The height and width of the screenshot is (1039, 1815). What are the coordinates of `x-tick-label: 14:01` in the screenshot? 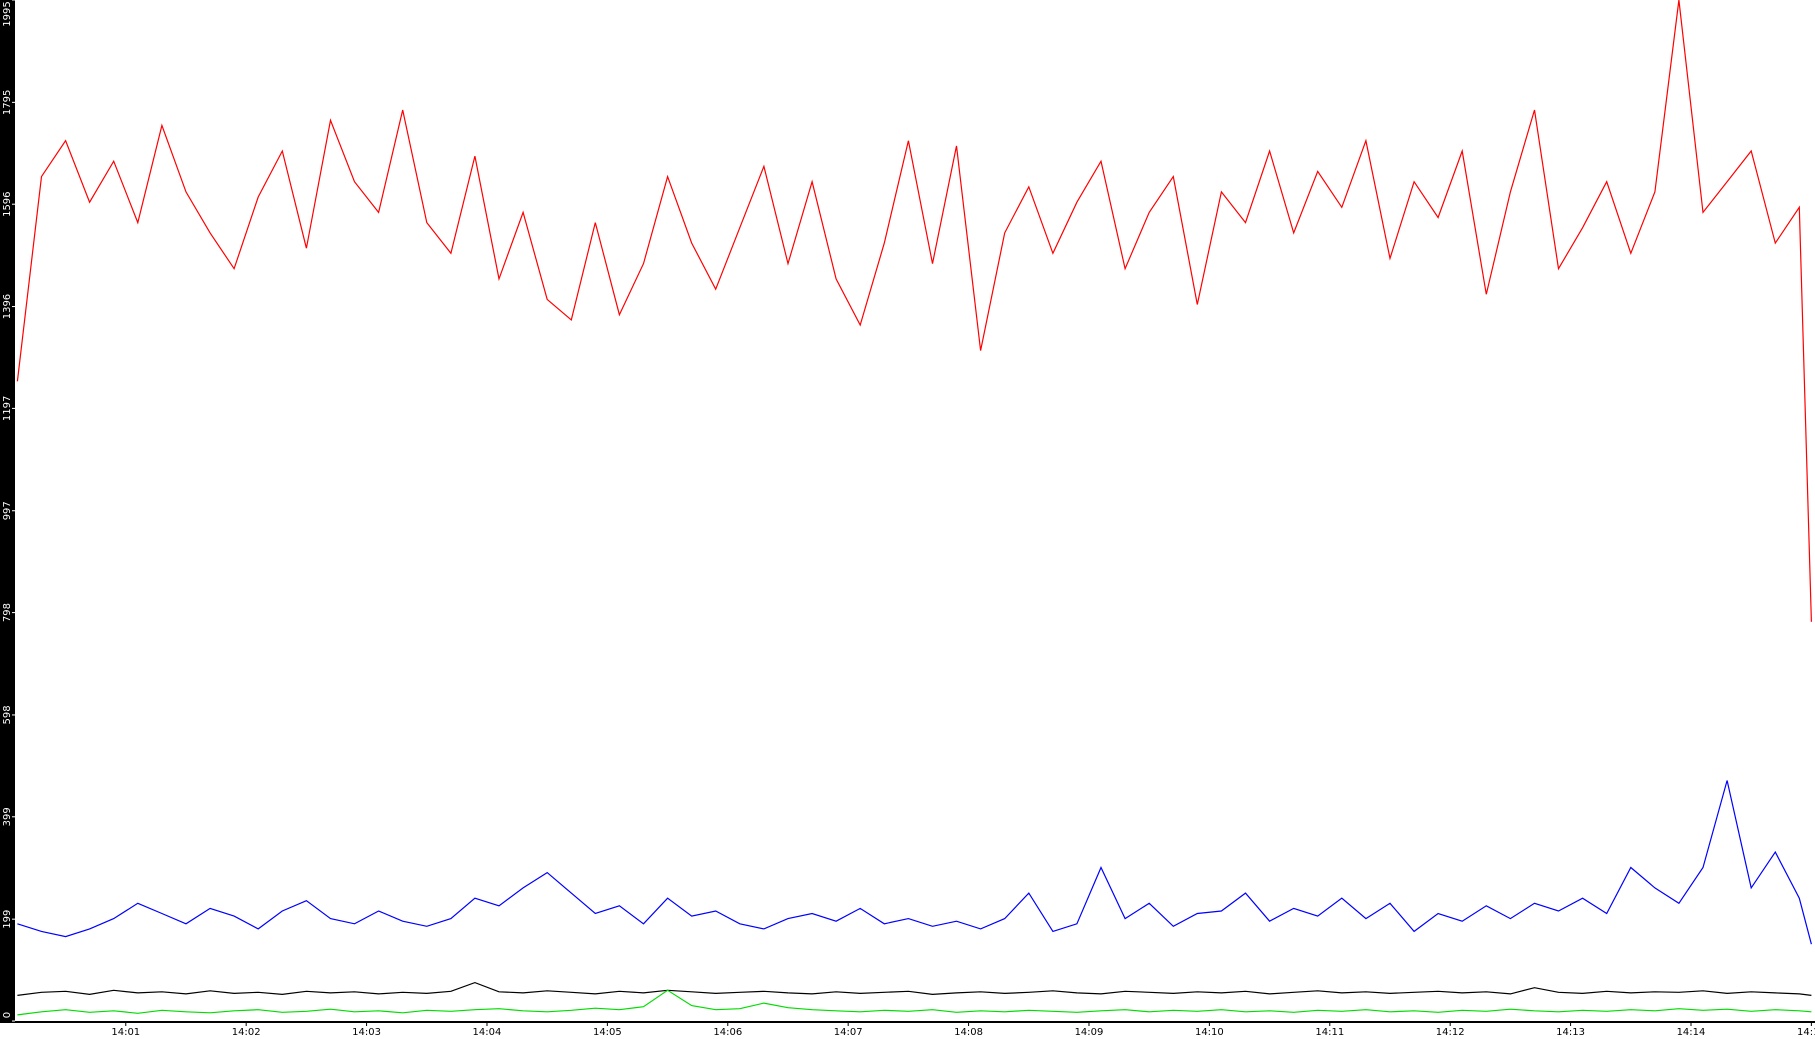 It's located at (125, 1032).